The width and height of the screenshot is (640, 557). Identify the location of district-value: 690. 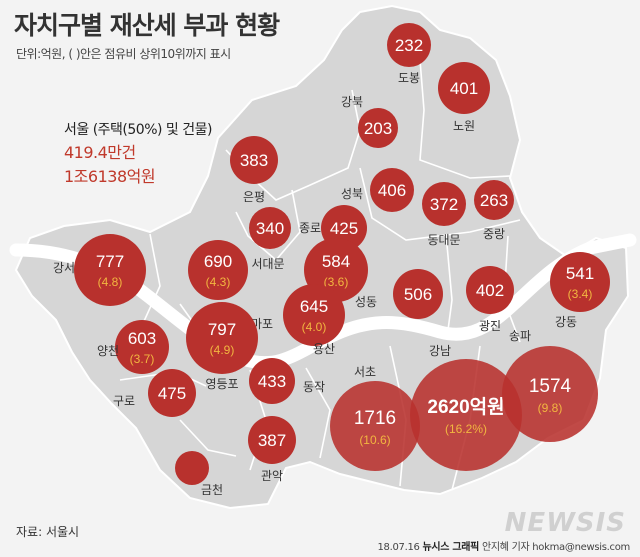
(218, 261).